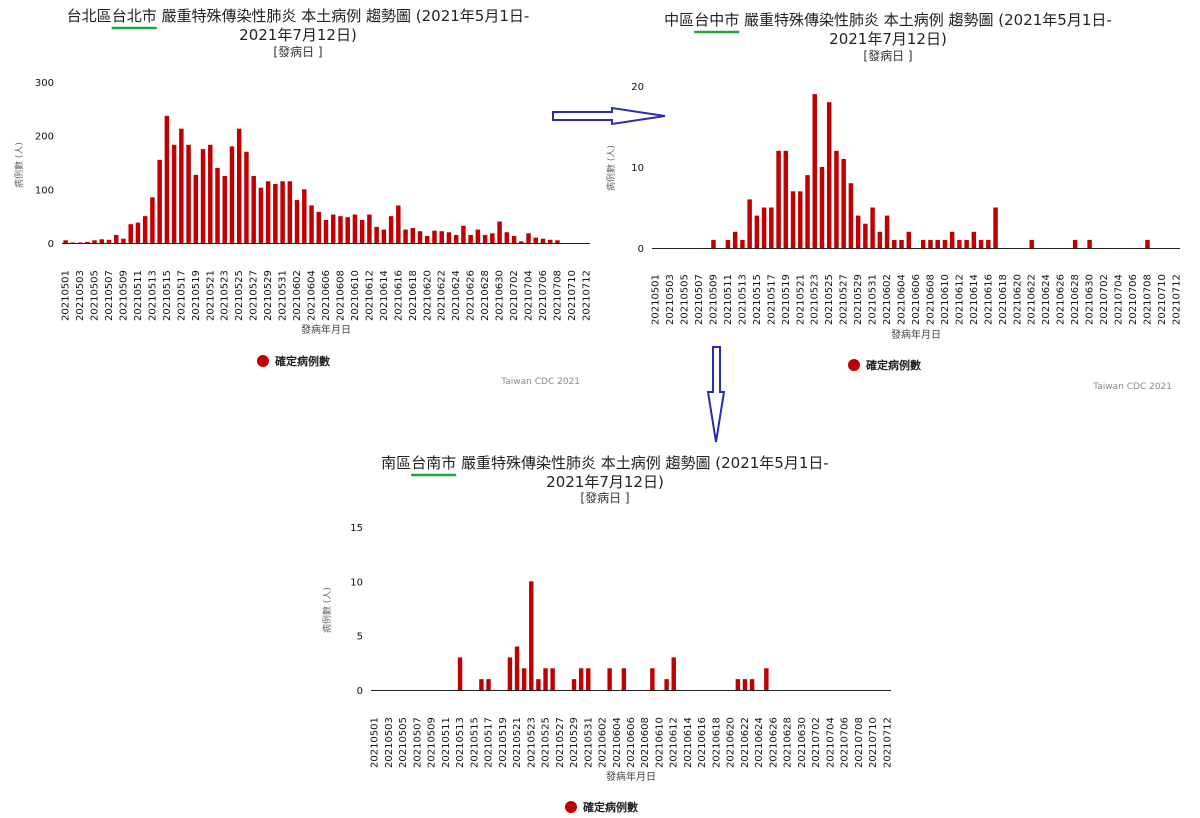 The width and height of the screenshot is (1200, 818). Describe the element at coordinates (398, 295) in the screenshot. I see `x-tick-label: 20210616` at that location.